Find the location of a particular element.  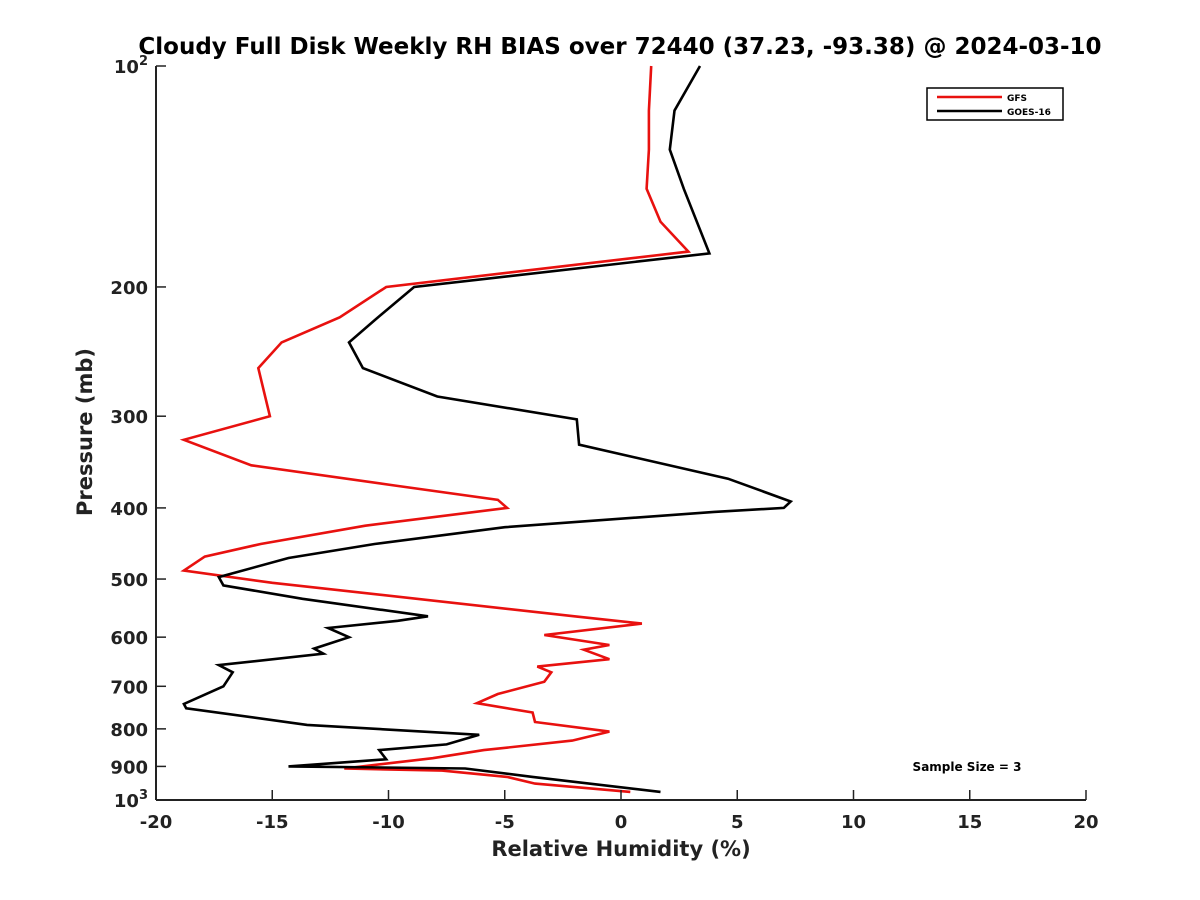

x-tick-label: 0 is located at coordinates (621, 822).